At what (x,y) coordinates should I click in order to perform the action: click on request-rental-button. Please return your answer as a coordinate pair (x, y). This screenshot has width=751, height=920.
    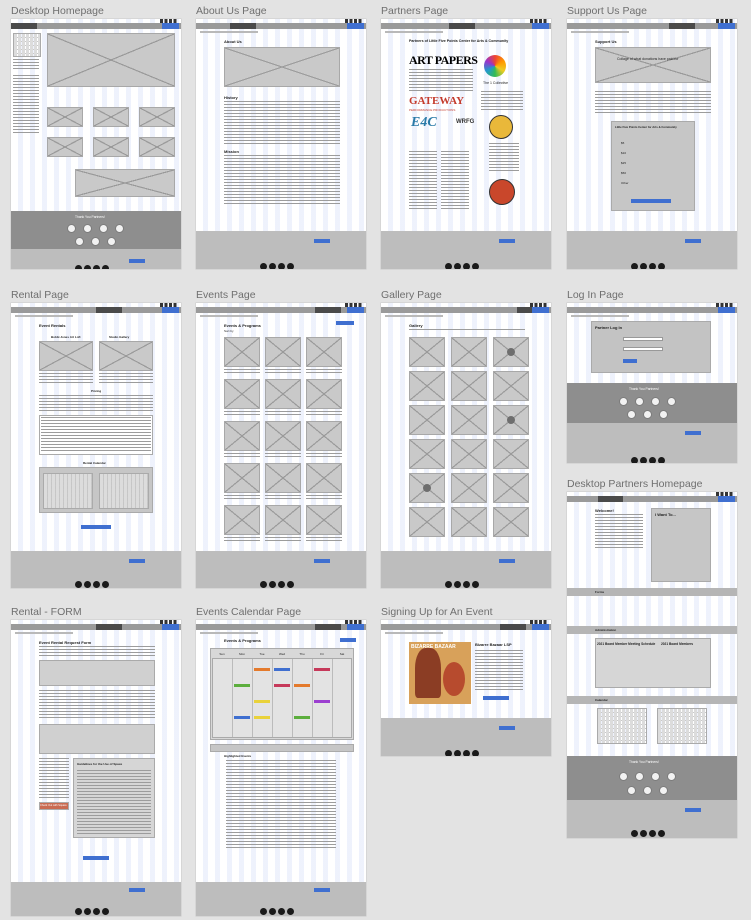
    Looking at the image, I should click on (96, 527).